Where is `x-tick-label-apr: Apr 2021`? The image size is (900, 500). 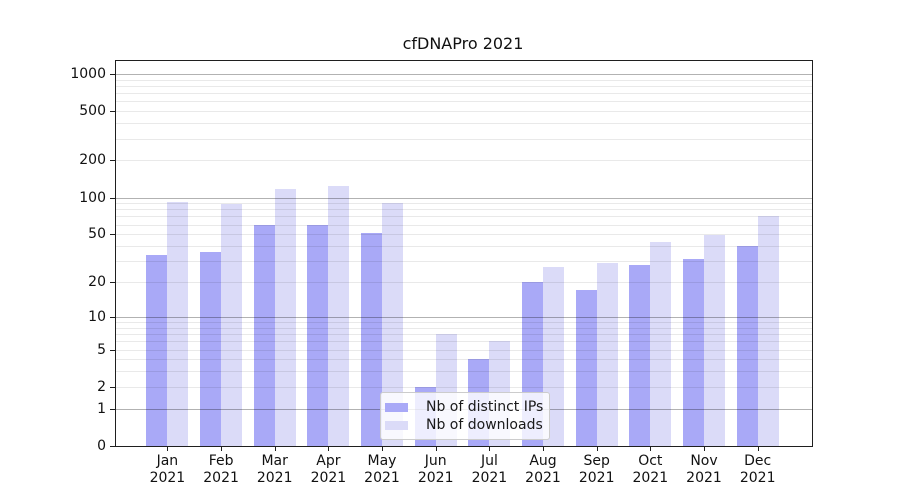 x-tick-label-apr: Apr 2021 is located at coordinates (328, 470).